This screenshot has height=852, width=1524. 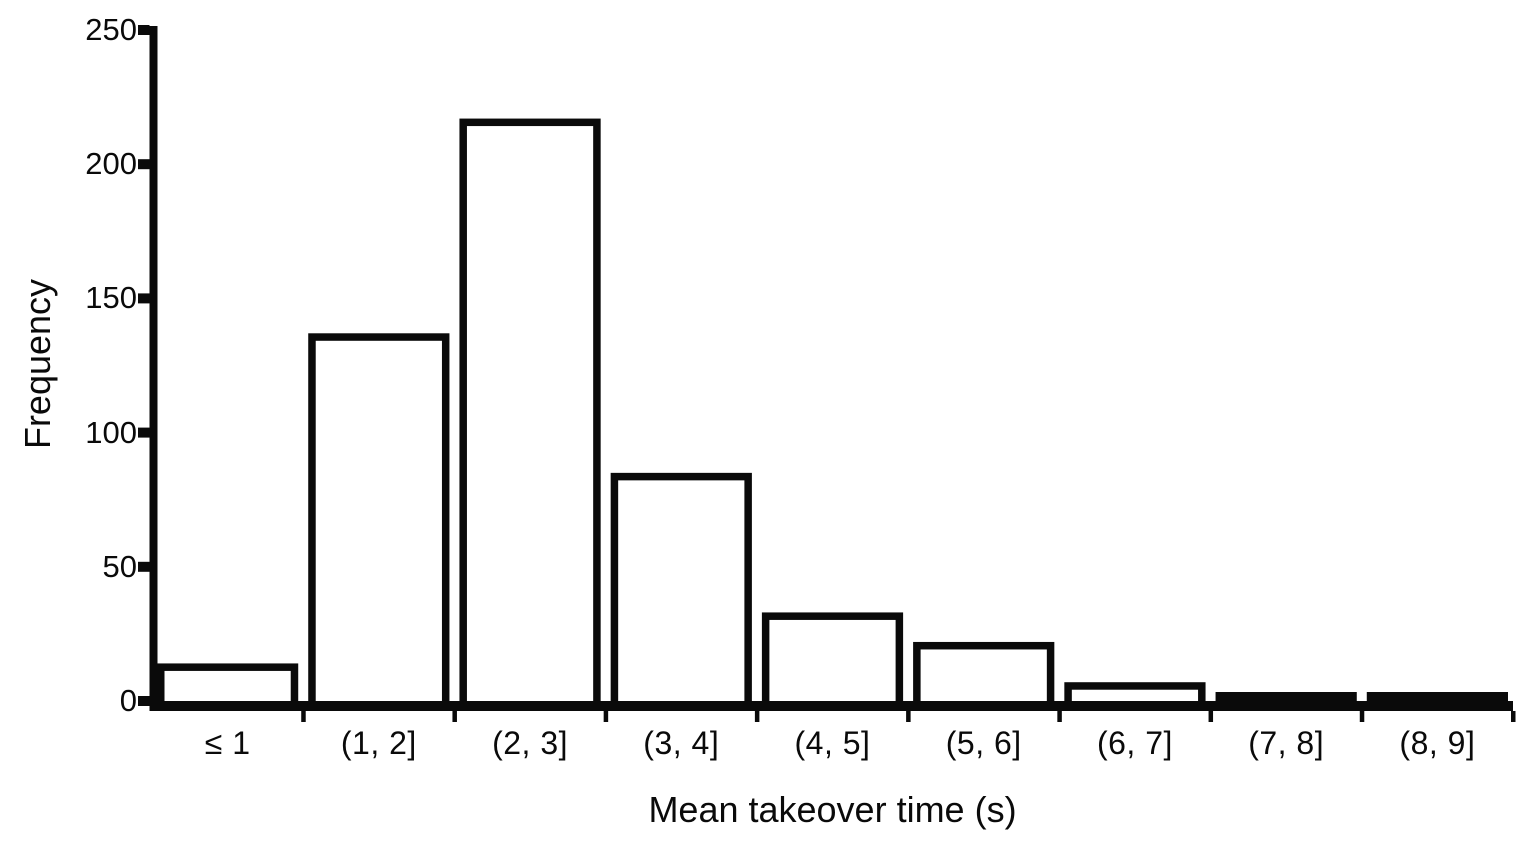 What do you see at coordinates (831, 706) in the screenshot?
I see `x-axis-line` at bounding box center [831, 706].